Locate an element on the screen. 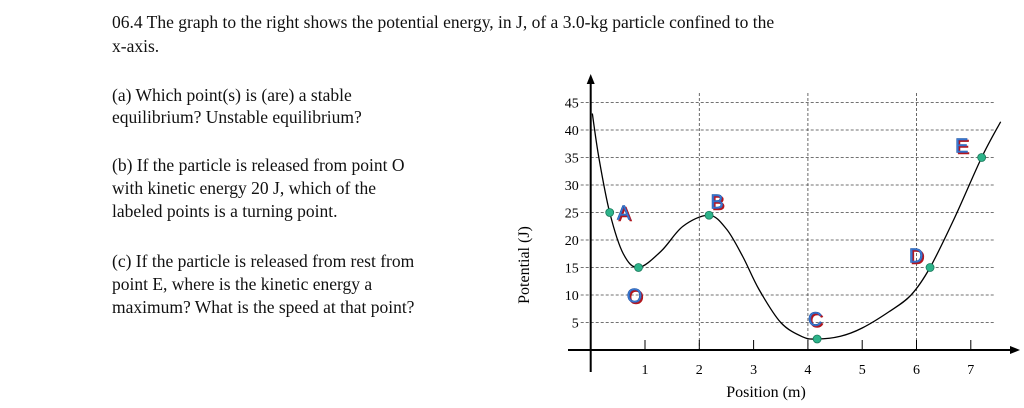 The image size is (1024, 408). intro-line-2: x-axis. is located at coordinates (136, 46).